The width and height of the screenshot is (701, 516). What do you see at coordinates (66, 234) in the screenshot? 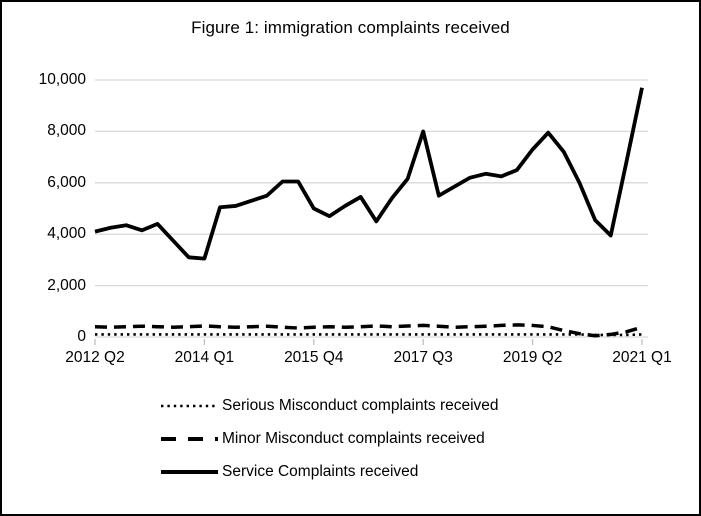
I see `y-axis-label: 4,000` at bounding box center [66, 234].